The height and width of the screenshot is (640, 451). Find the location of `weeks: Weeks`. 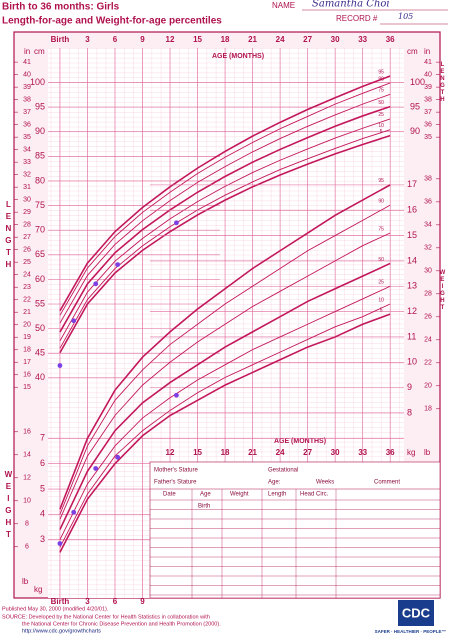

weeks: Weeks is located at coordinates (325, 483).